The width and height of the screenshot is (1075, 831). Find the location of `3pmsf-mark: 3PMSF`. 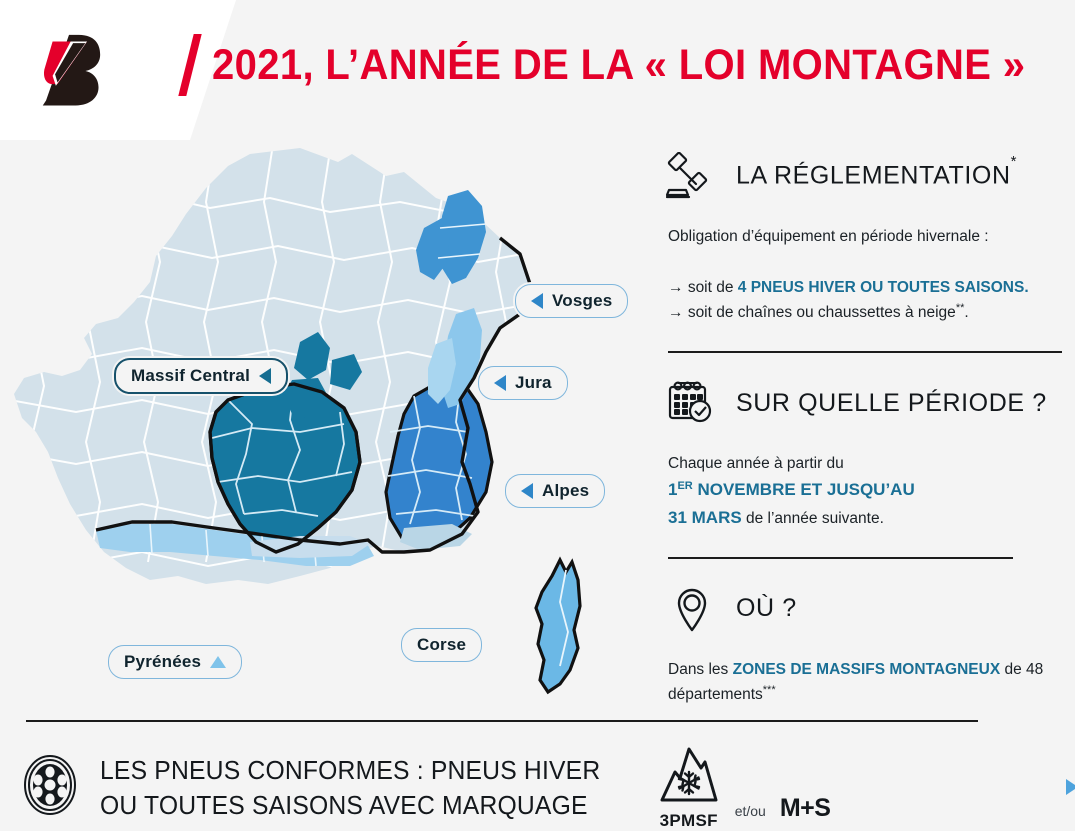

3pmsf-mark: 3PMSF is located at coordinates (689, 787).